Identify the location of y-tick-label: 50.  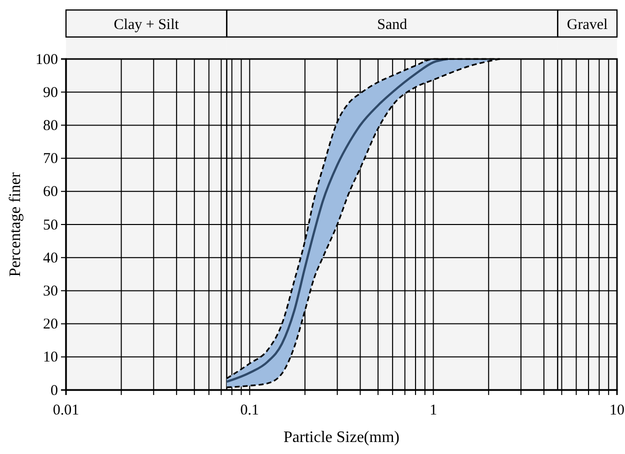
(50, 225).